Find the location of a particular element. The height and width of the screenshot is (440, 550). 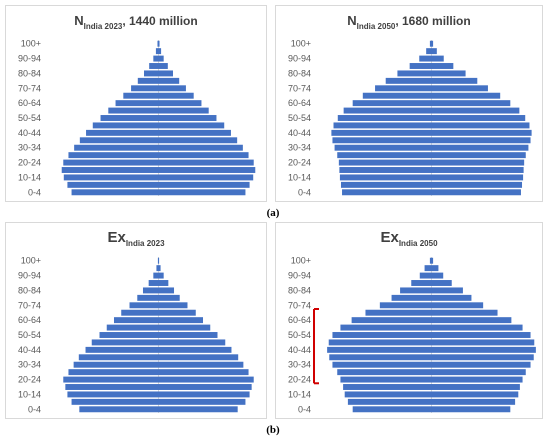

title-subscript: India 2050 is located at coordinates (376, 27).